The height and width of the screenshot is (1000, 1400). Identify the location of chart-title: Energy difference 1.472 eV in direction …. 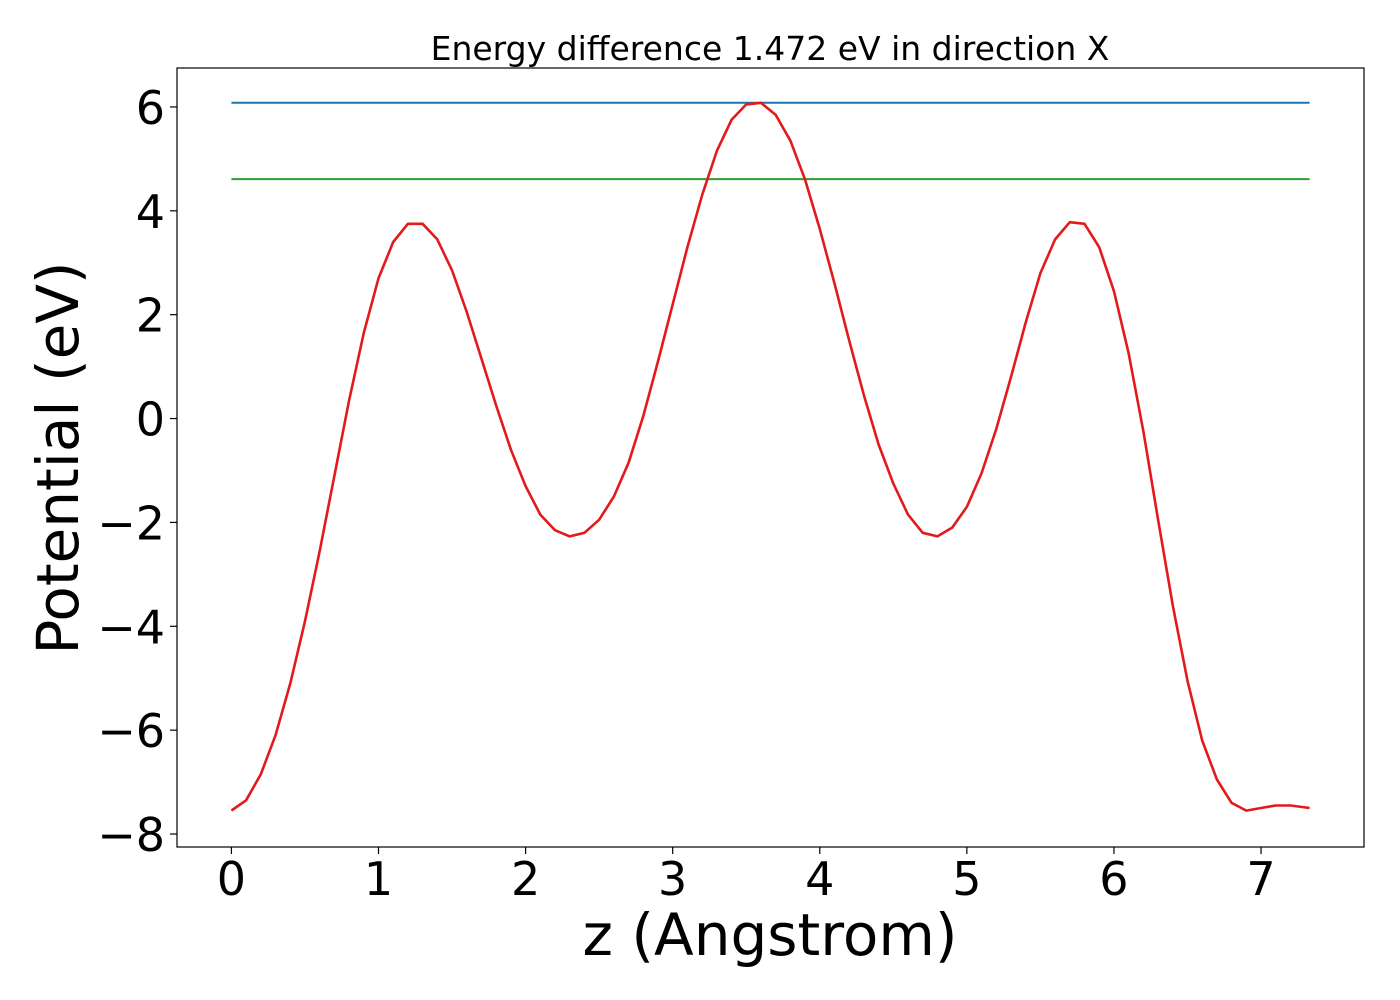
(770, 48).